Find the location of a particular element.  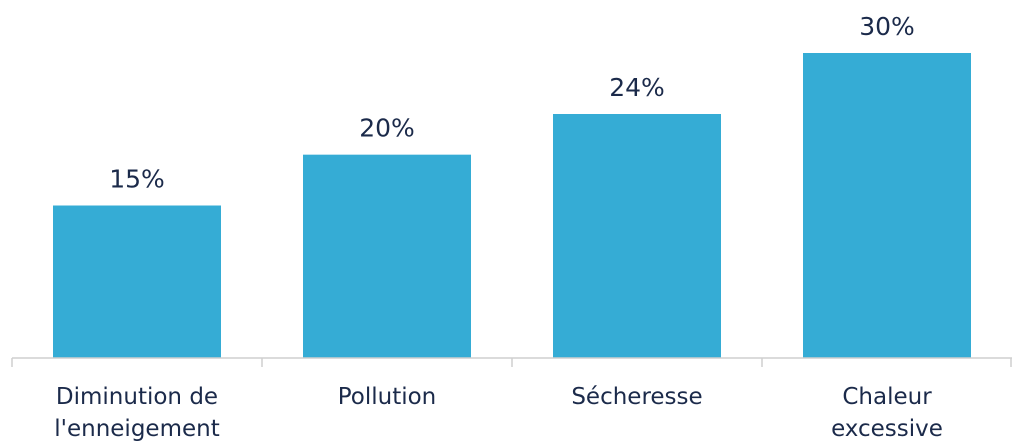

category-label-line: excessive is located at coordinates (887, 429).